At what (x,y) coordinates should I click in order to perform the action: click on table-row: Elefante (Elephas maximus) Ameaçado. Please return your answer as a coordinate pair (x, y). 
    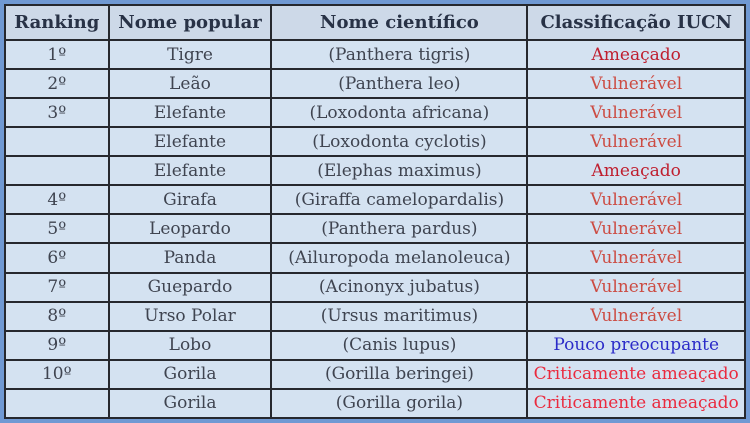
    Looking at the image, I should click on (375, 171).